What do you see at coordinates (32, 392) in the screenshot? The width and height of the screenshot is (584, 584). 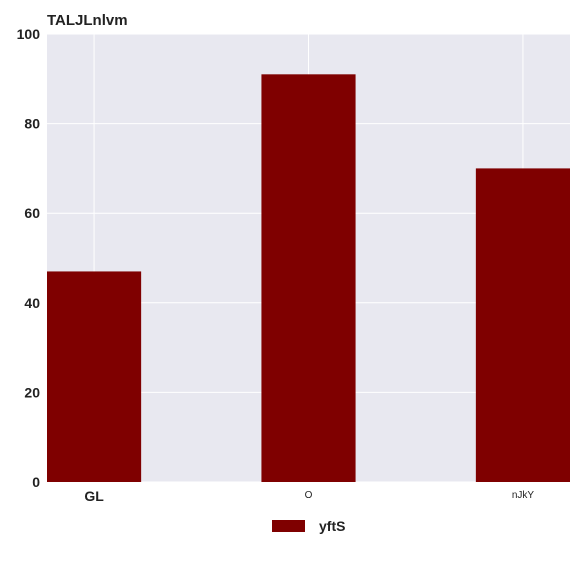 I see `y-tick-label: 20` at bounding box center [32, 392].